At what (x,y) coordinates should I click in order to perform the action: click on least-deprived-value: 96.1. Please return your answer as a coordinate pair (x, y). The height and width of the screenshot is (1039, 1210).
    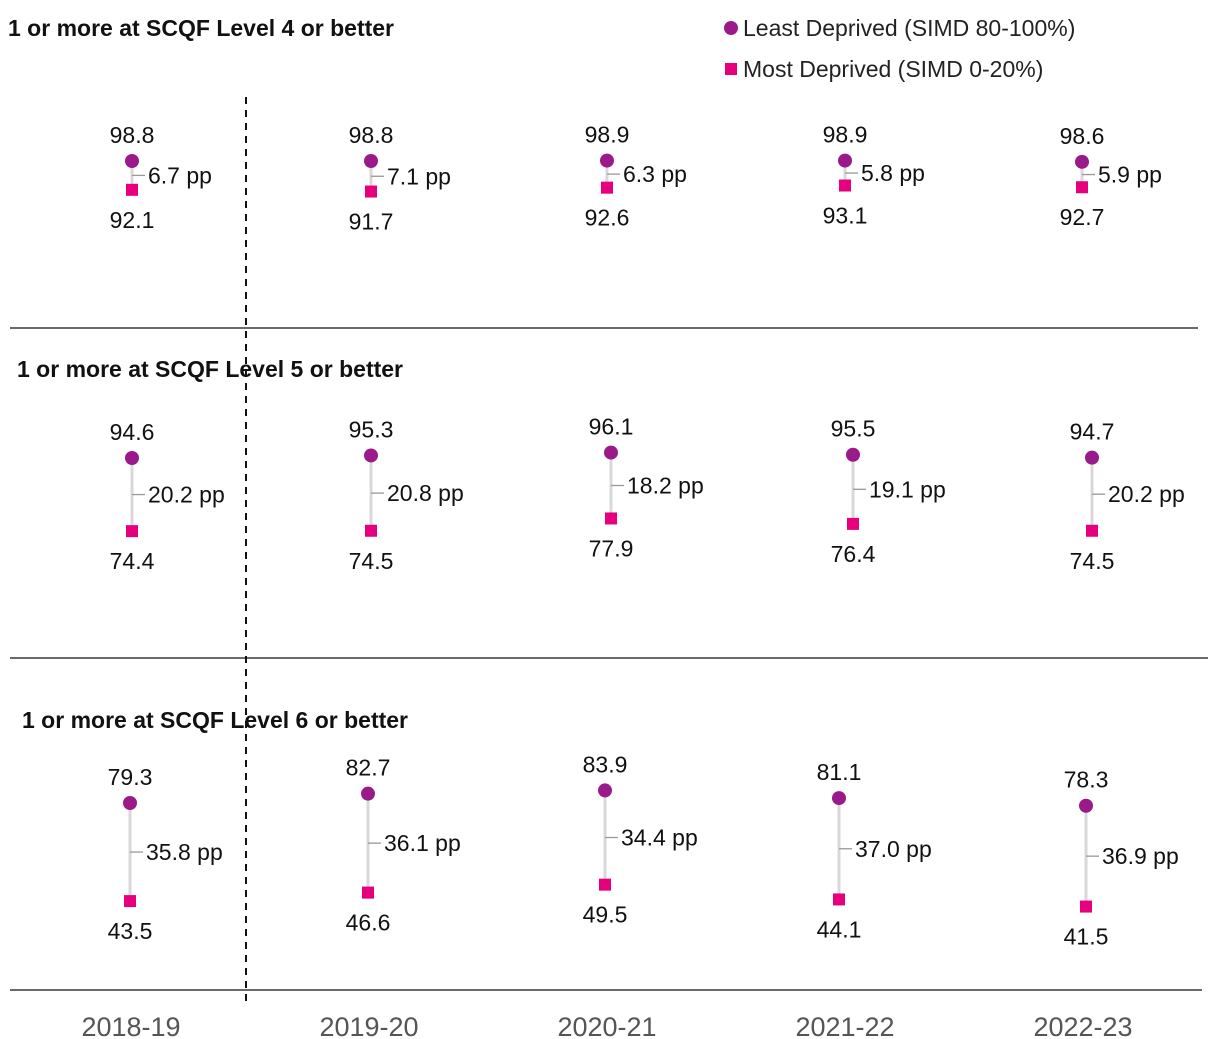
    Looking at the image, I should click on (611, 427).